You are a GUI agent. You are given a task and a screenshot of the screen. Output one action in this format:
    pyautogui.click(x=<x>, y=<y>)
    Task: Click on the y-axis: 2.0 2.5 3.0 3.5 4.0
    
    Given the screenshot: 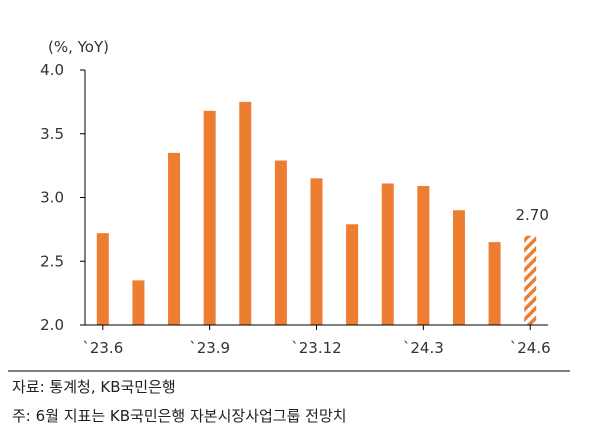 What is the action you would take?
    pyautogui.click(x=63, y=197)
    